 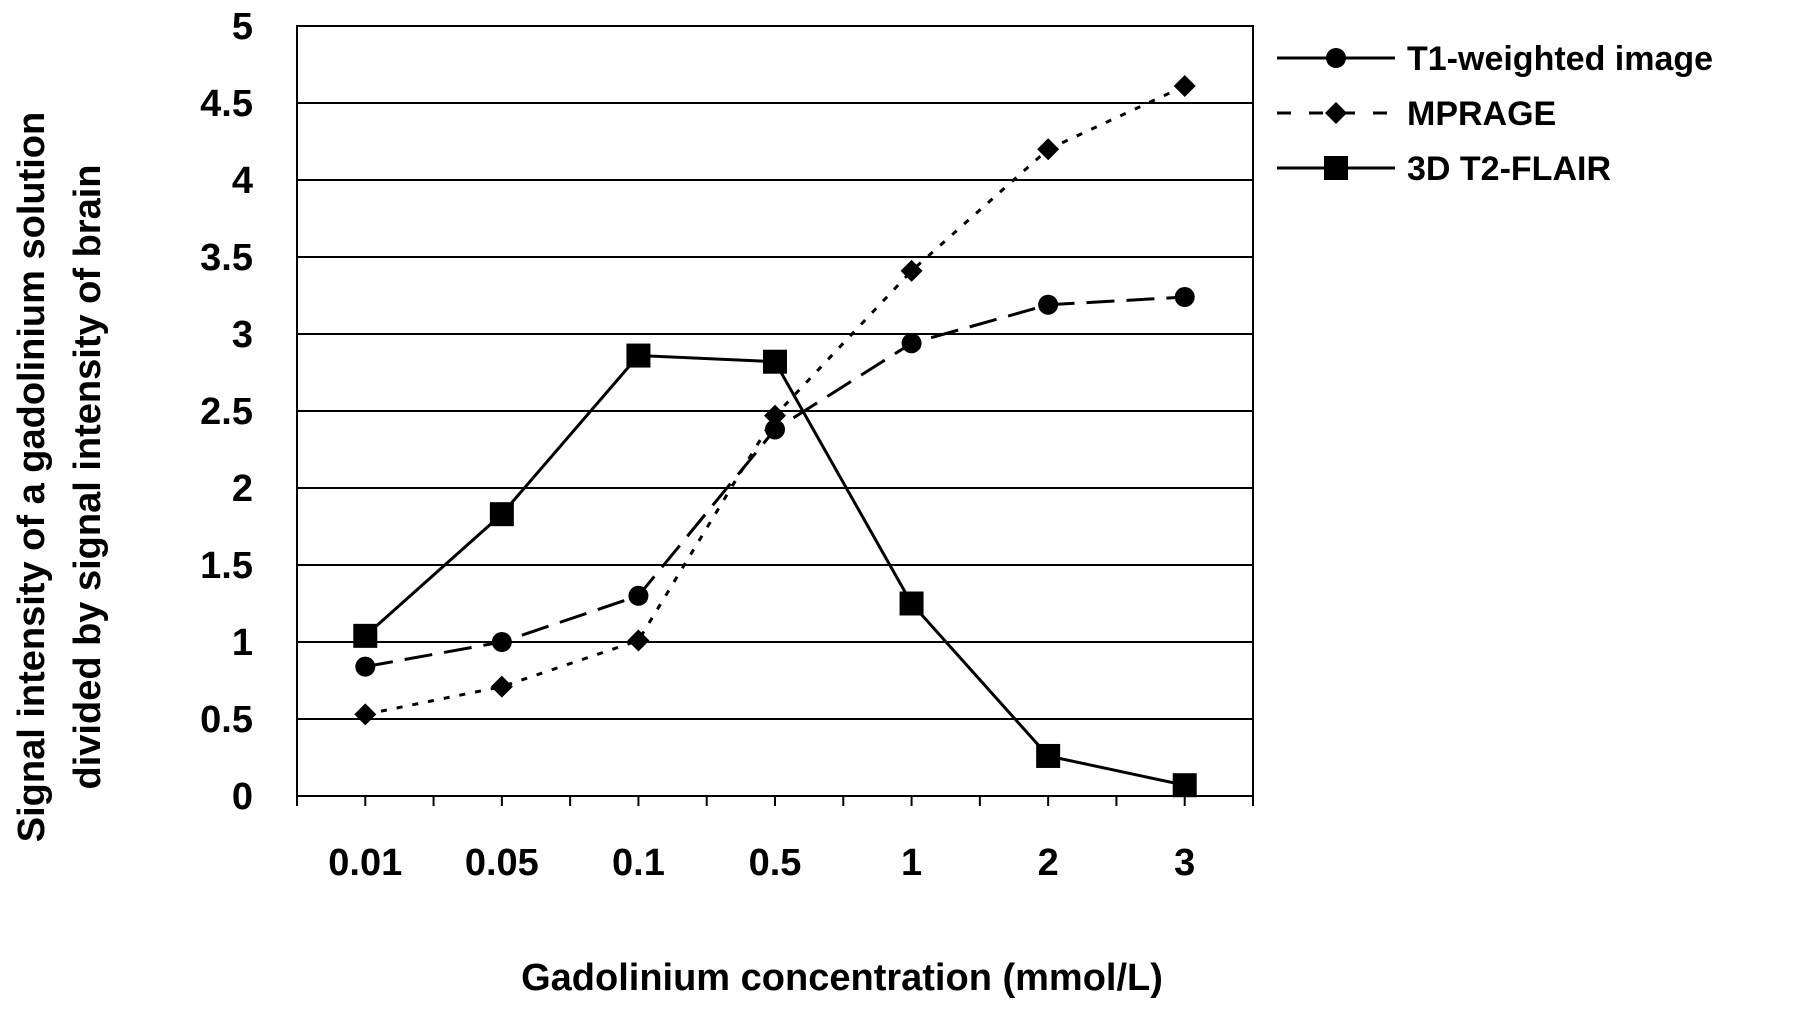 I want to click on x-tick-label: 1, so click(x=911, y=863).